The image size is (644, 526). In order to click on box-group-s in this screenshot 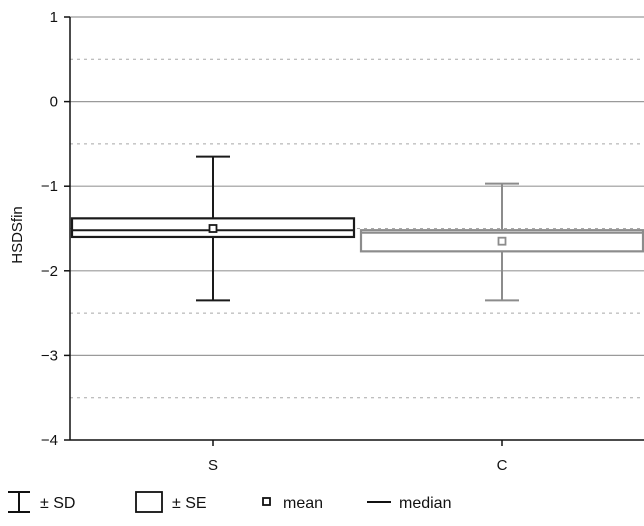, I will do `click(213, 228)`.